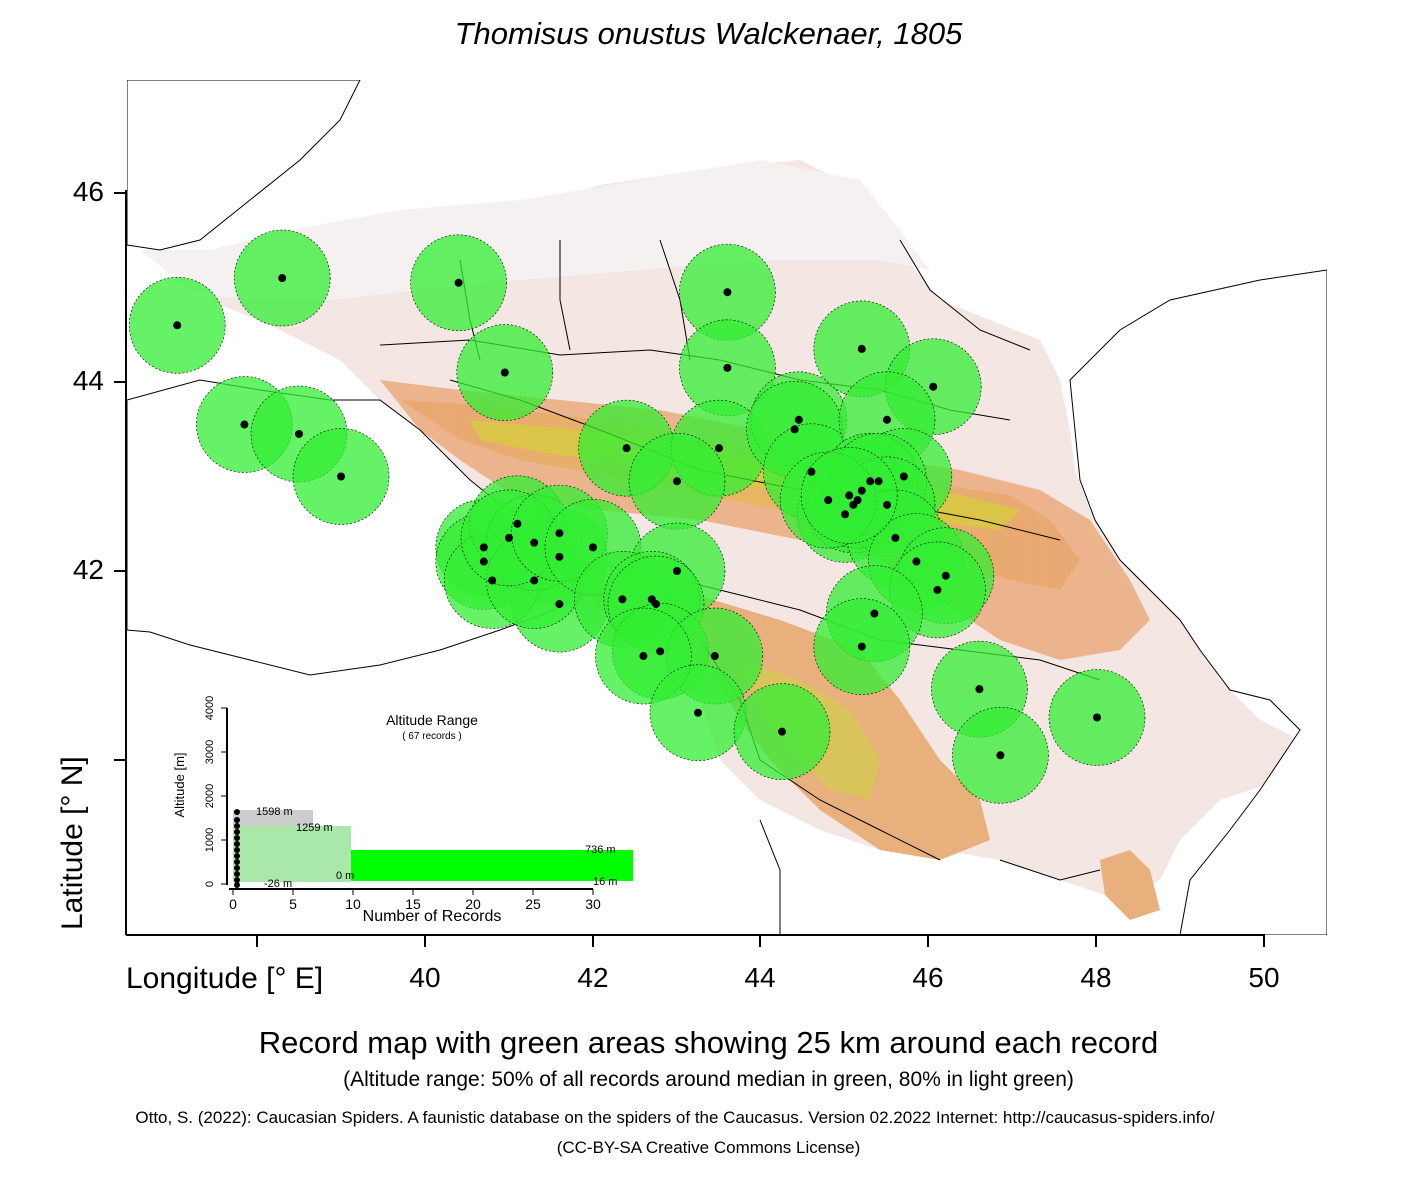  What do you see at coordinates (605, 882) in the screenshot?
I see `inset-label-p50-low: 16 m` at bounding box center [605, 882].